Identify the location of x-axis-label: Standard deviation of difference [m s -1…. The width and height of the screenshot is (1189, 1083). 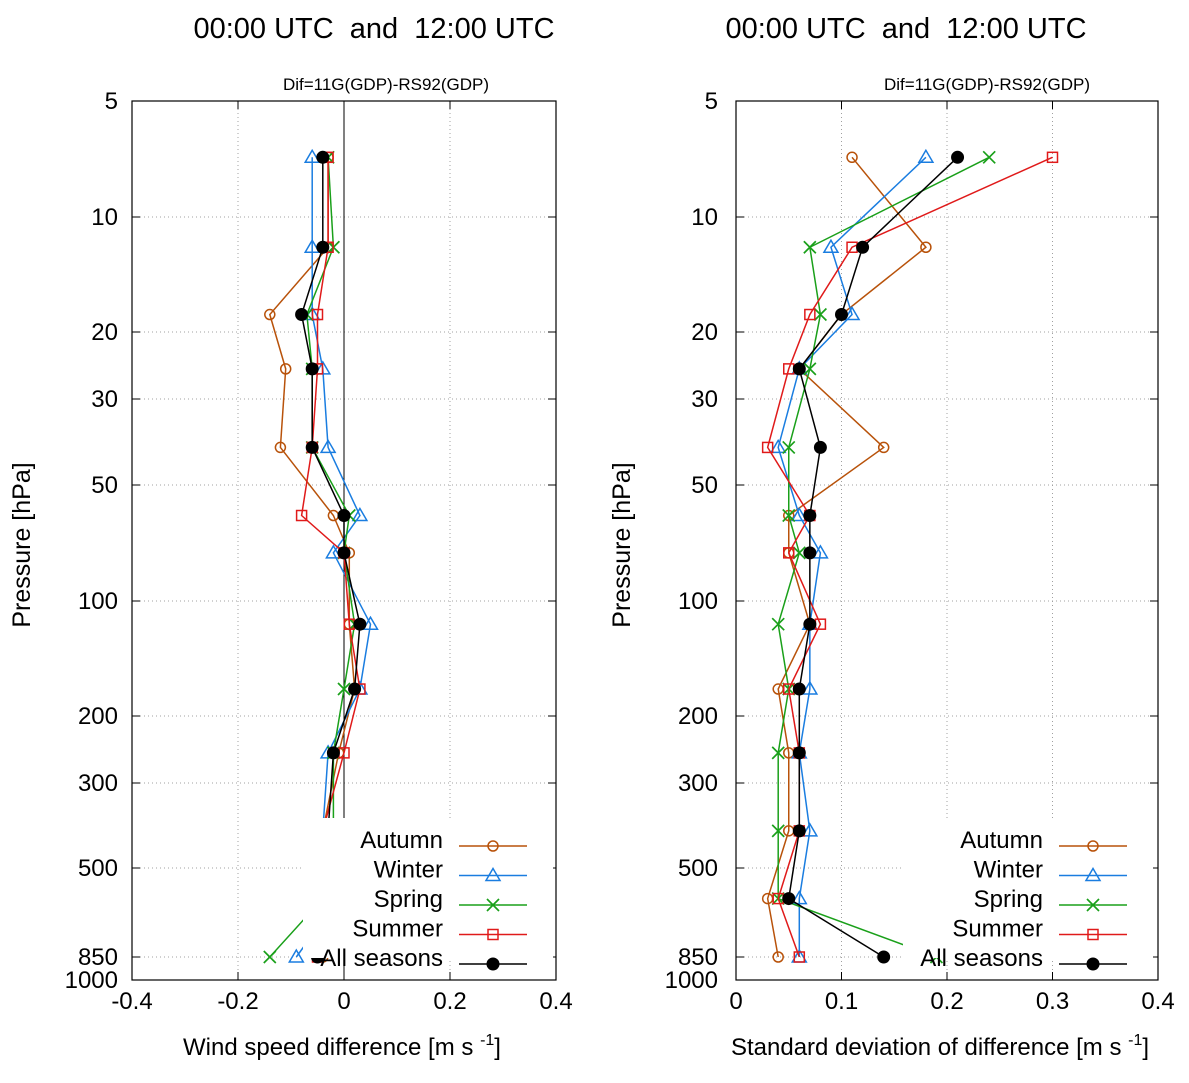
(940, 1046).